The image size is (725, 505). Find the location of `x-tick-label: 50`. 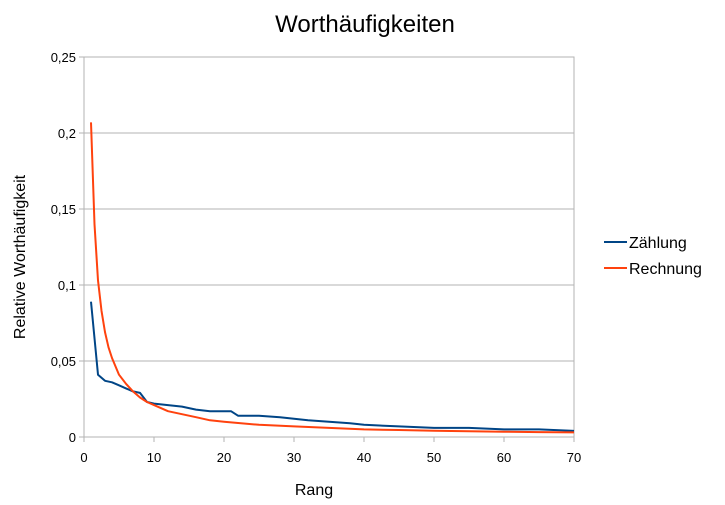

x-tick-label: 50 is located at coordinates (434, 457).